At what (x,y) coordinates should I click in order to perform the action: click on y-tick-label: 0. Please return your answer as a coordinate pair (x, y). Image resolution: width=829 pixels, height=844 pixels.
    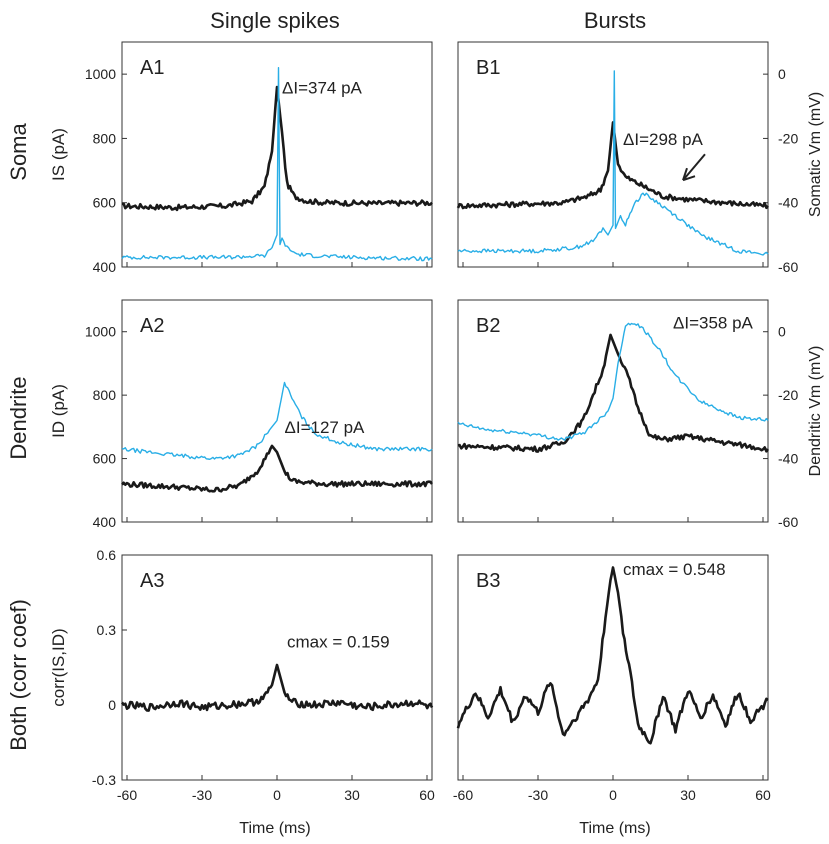
    Looking at the image, I should click on (112, 705).